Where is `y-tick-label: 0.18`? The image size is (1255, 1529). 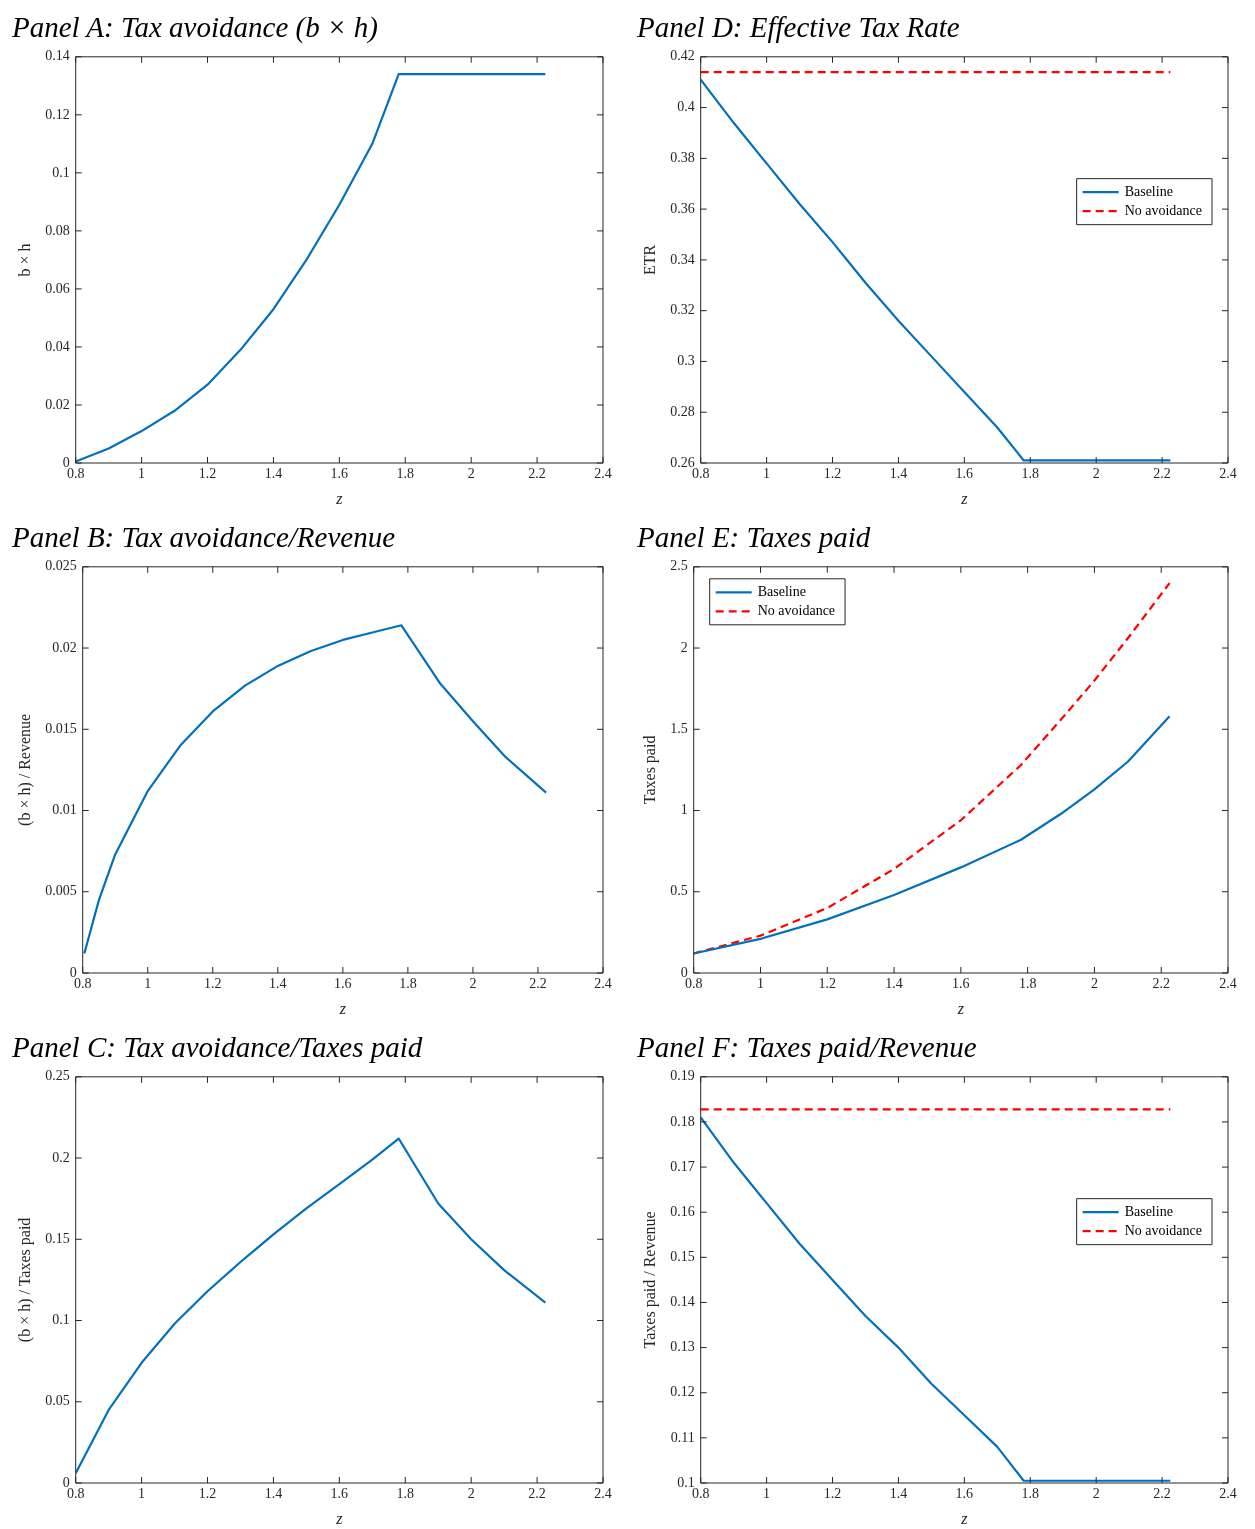
y-tick-label: 0.18 is located at coordinates (682, 1121).